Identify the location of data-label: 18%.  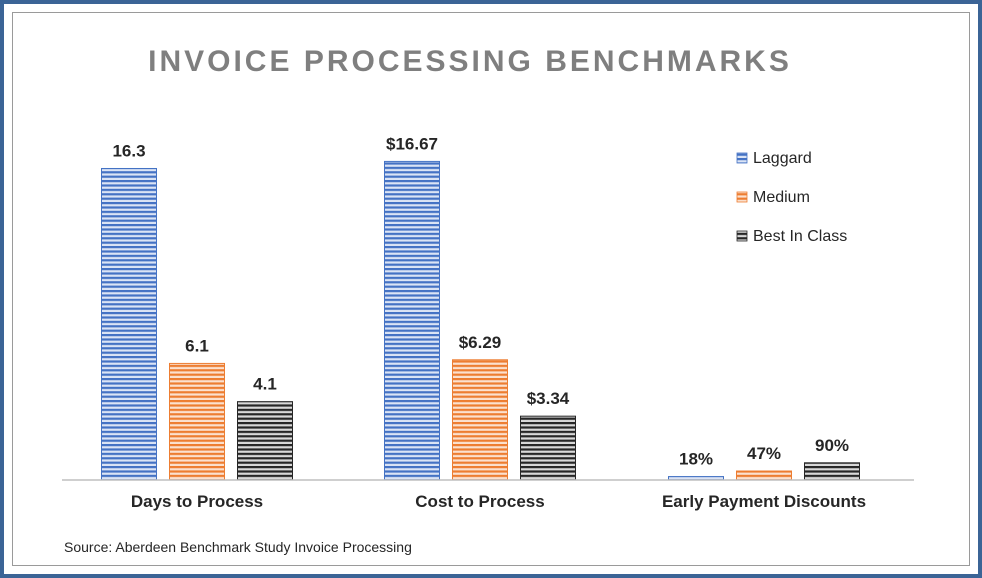
(696, 459).